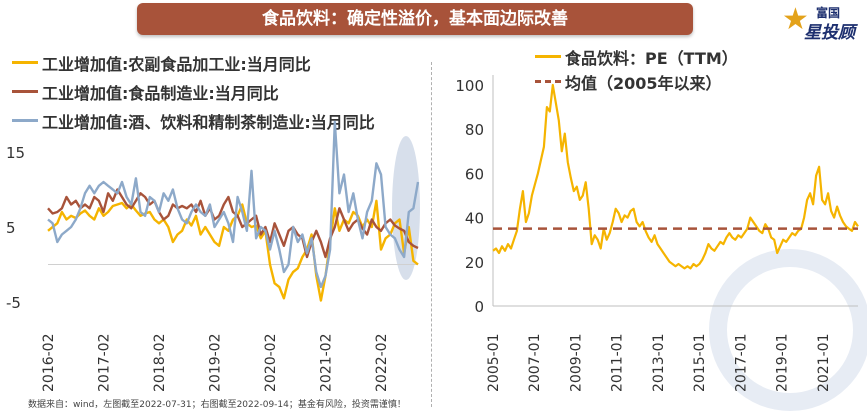 Image resolution: width=867 pixels, height=414 pixels. I want to click on logo-line1: 富国, so click(828, 13).